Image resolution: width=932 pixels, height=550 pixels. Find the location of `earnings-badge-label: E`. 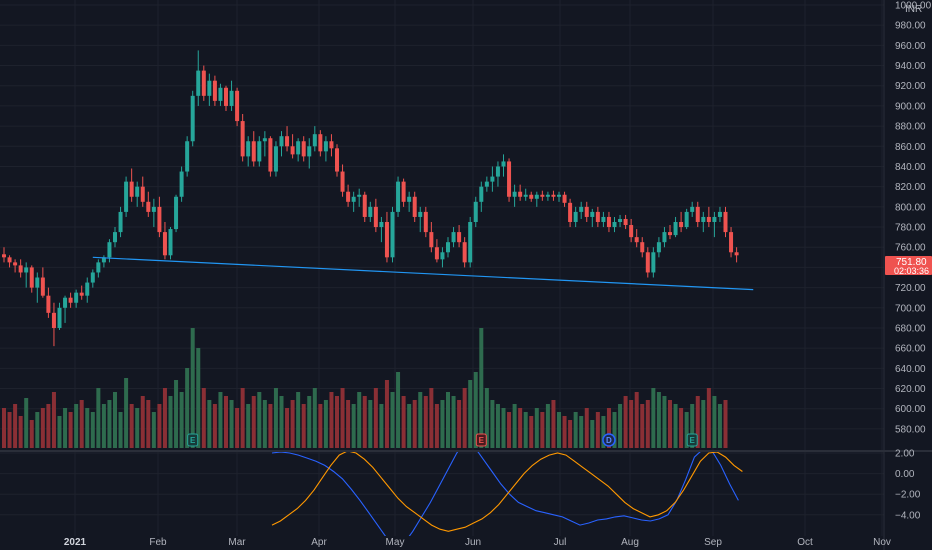

earnings-badge-label: E is located at coordinates (693, 440).